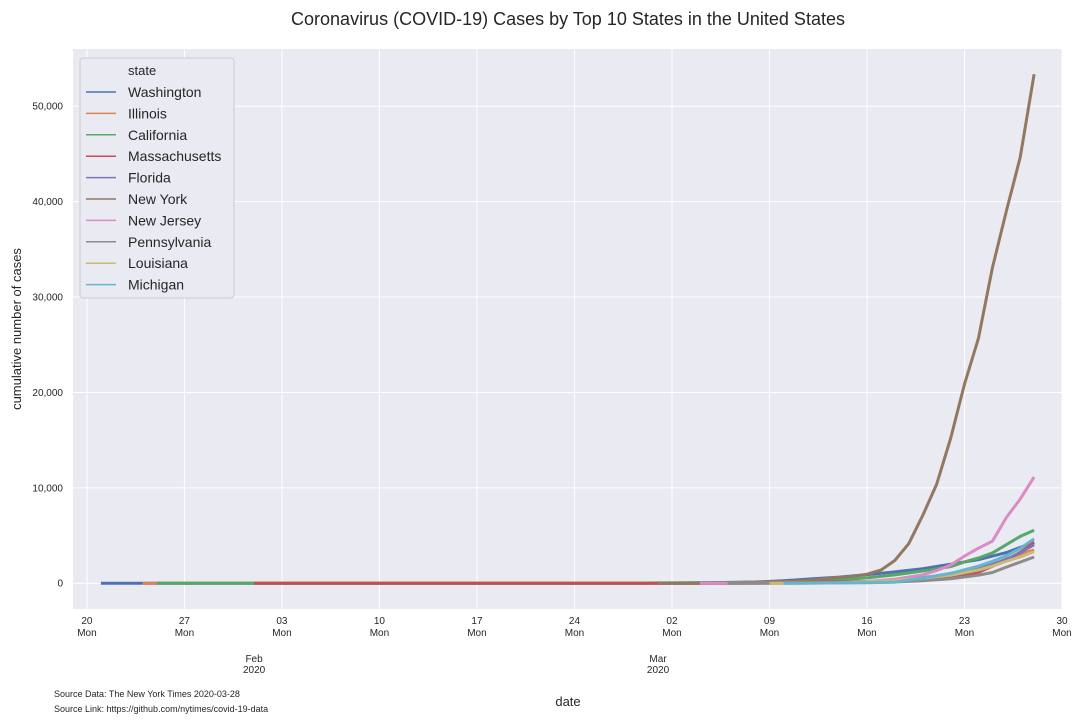 The width and height of the screenshot is (1080, 720). What do you see at coordinates (254, 659) in the screenshot?
I see `x-tick-month: Feb` at bounding box center [254, 659].